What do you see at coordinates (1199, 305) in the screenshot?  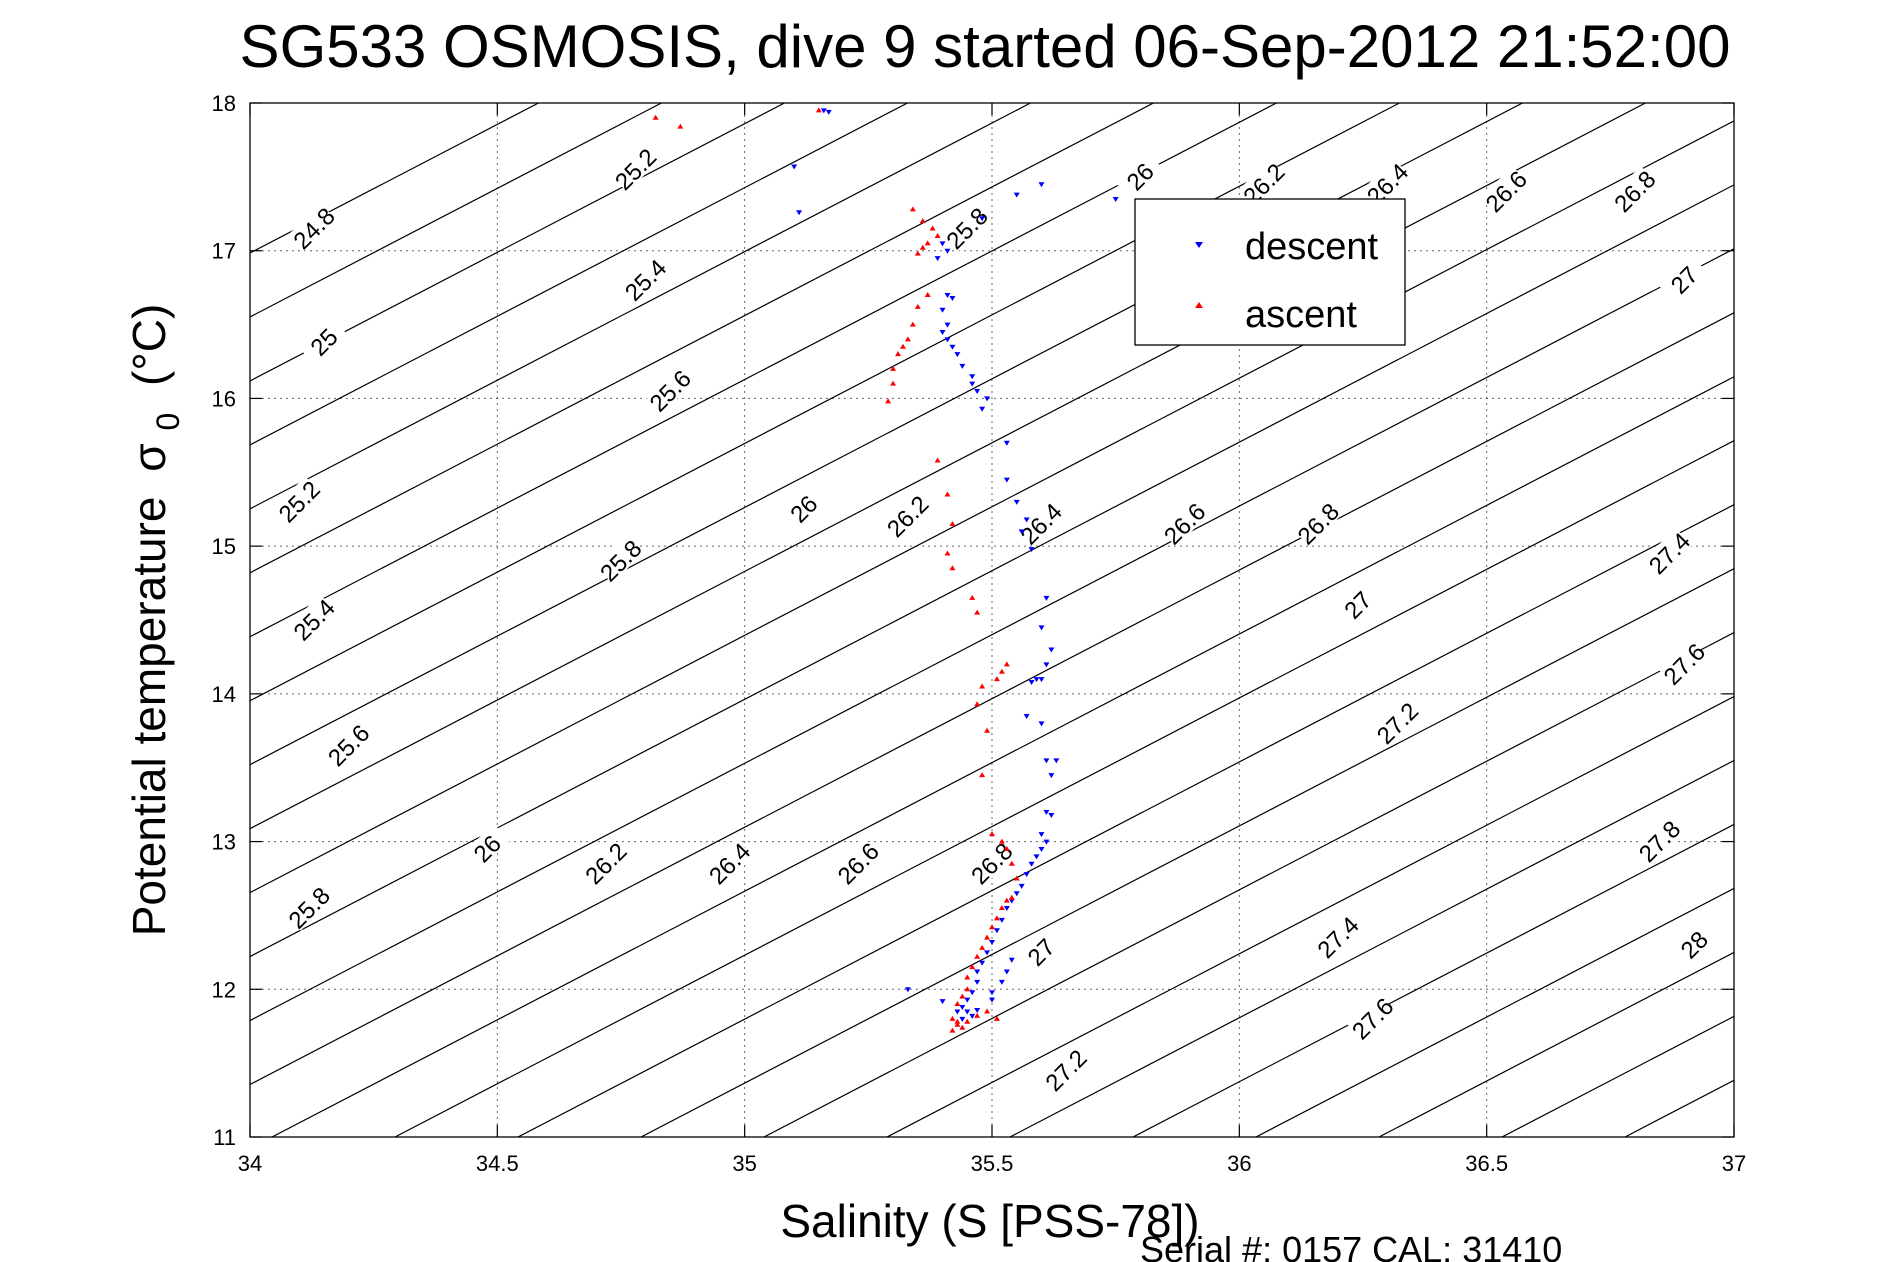 I see `legend-ascent-marker` at bounding box center [1199, 305].